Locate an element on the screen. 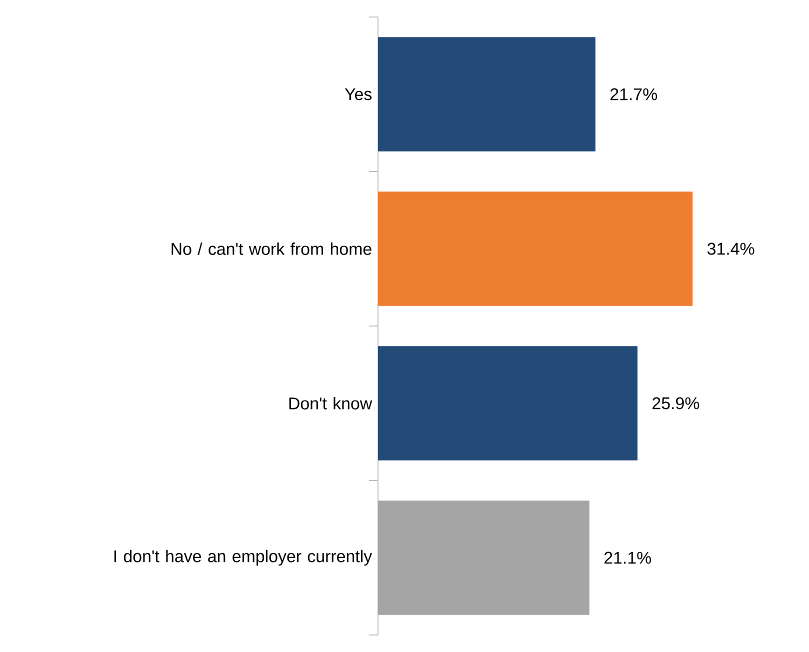  data-label: 21.7% is located at coordinates (634, 94).